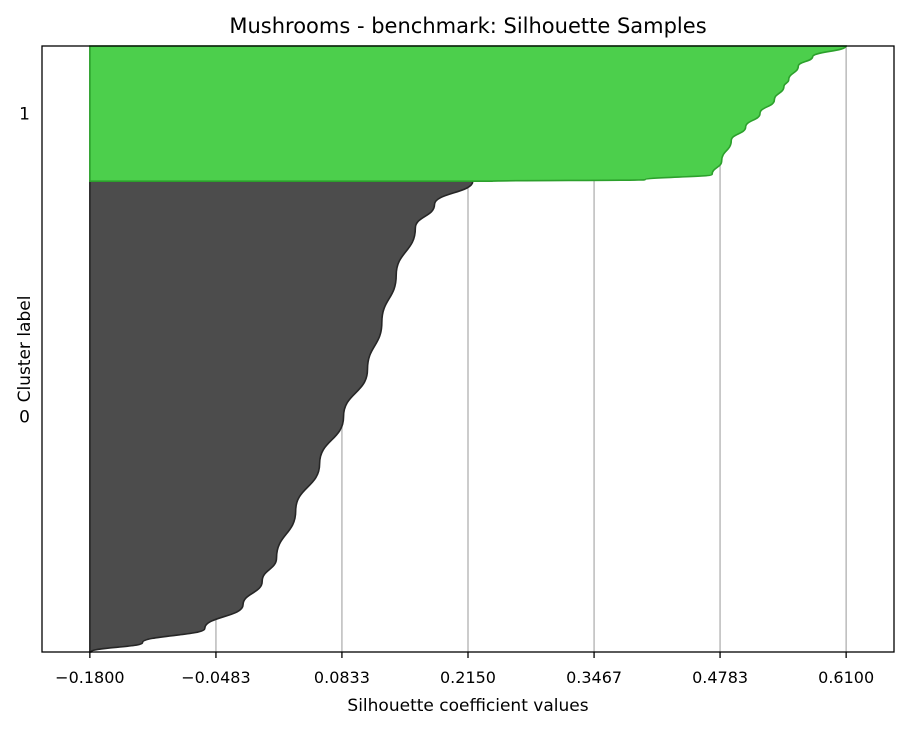  I want to click on y-axis-ticks: 01, so click(24, 266).